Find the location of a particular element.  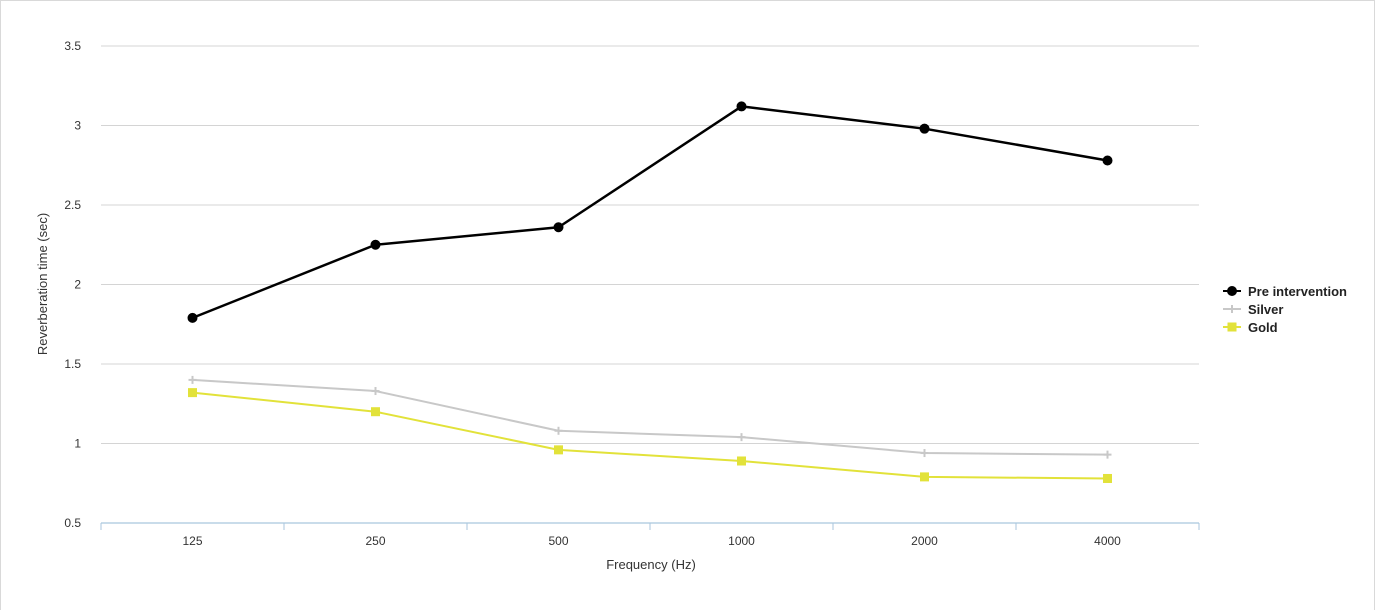

x-tick-label: 125 is located at coordinates (192, 541).